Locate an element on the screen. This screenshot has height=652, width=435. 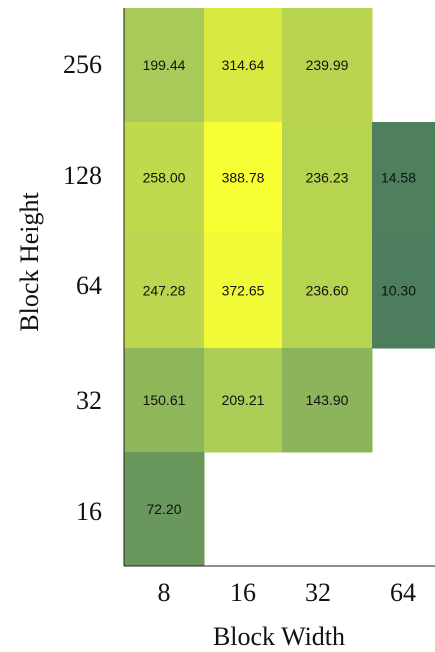
x-tick-label: 64 is located at coordinates (403, 592).